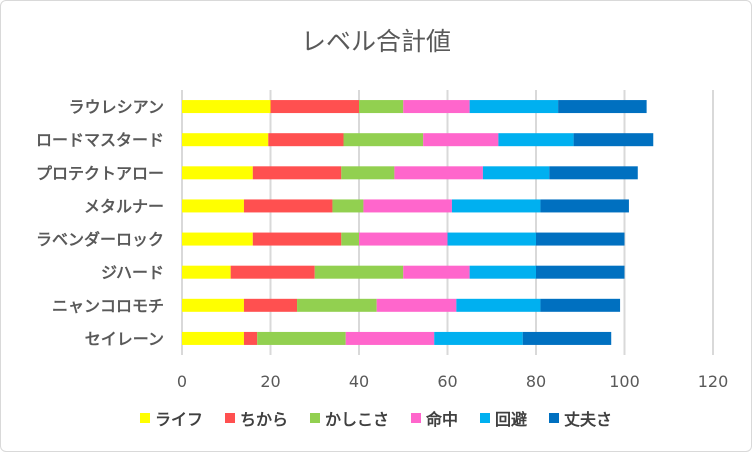  I want to click on category-label: ラベンダーロック, so click(100, 239).